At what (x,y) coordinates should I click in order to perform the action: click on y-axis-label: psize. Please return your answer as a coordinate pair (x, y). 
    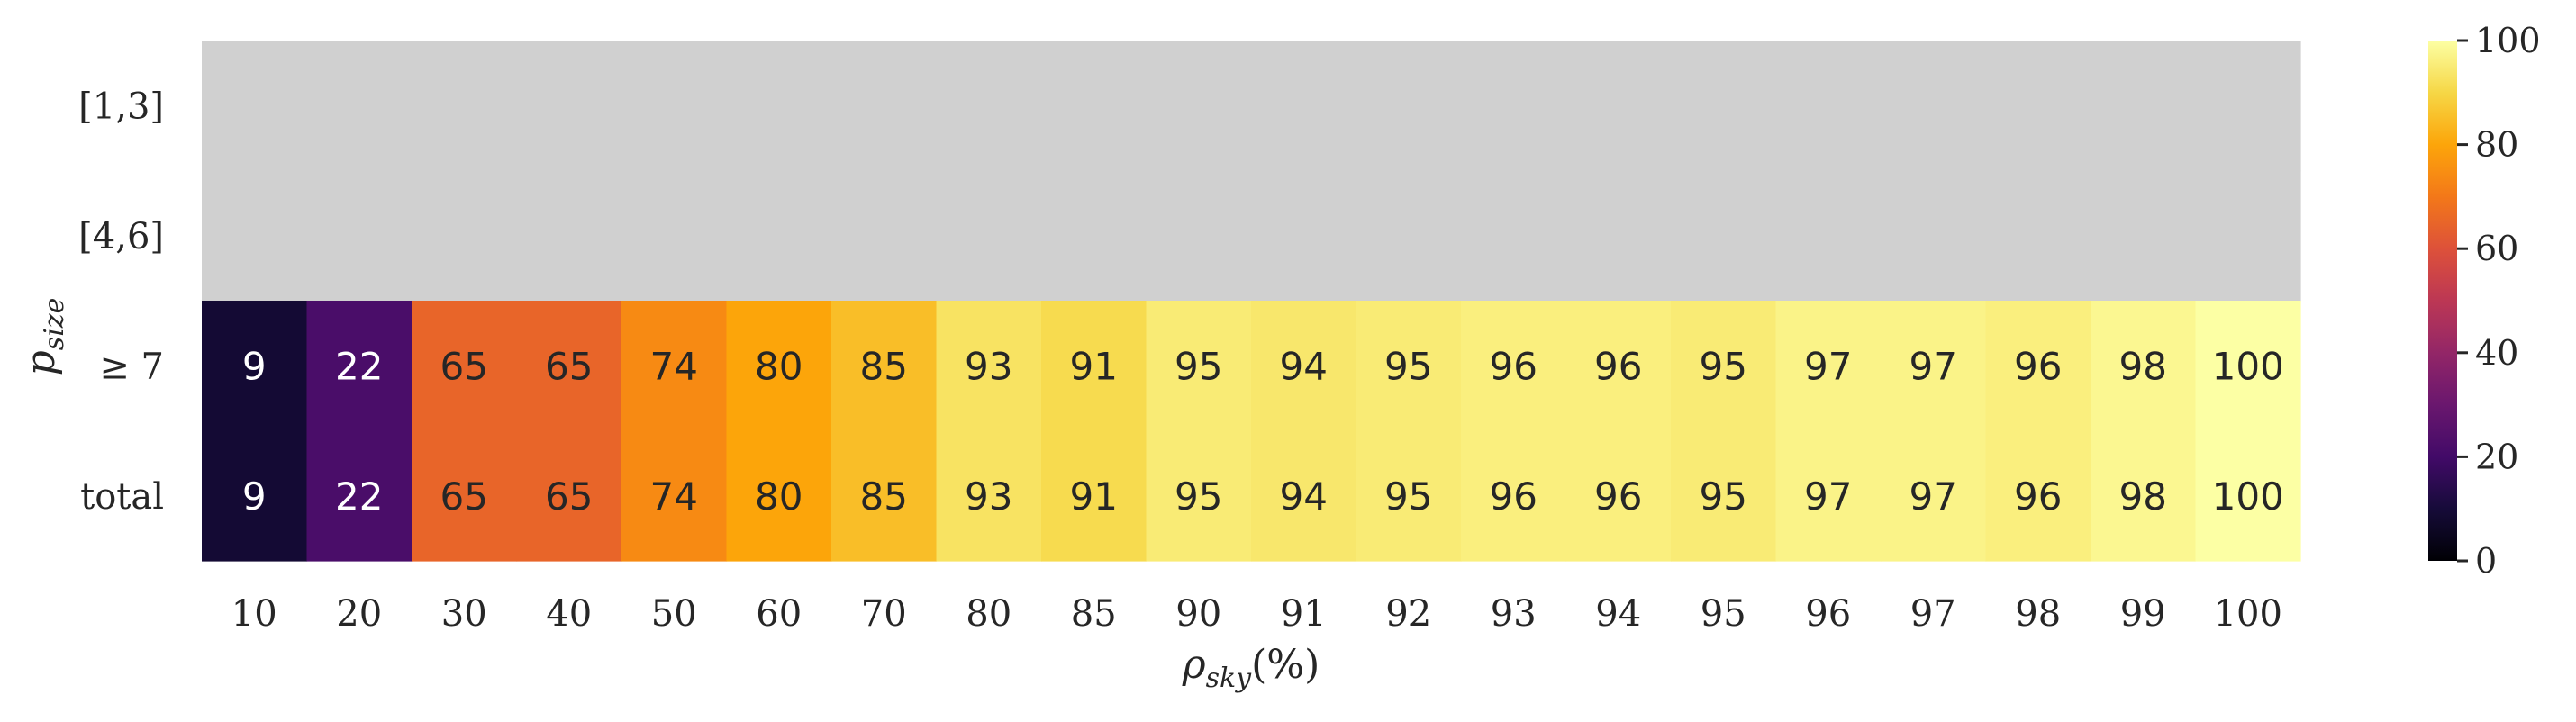
    Looking at the image, I should click on (44, 337).